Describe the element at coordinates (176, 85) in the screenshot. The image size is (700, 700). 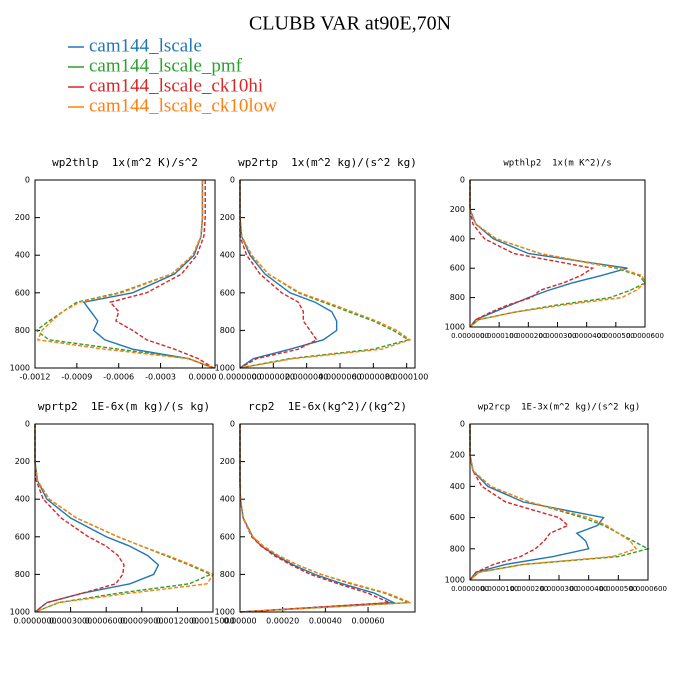
I see `legend-label: cam144_lscale_ck10hi` at that location.